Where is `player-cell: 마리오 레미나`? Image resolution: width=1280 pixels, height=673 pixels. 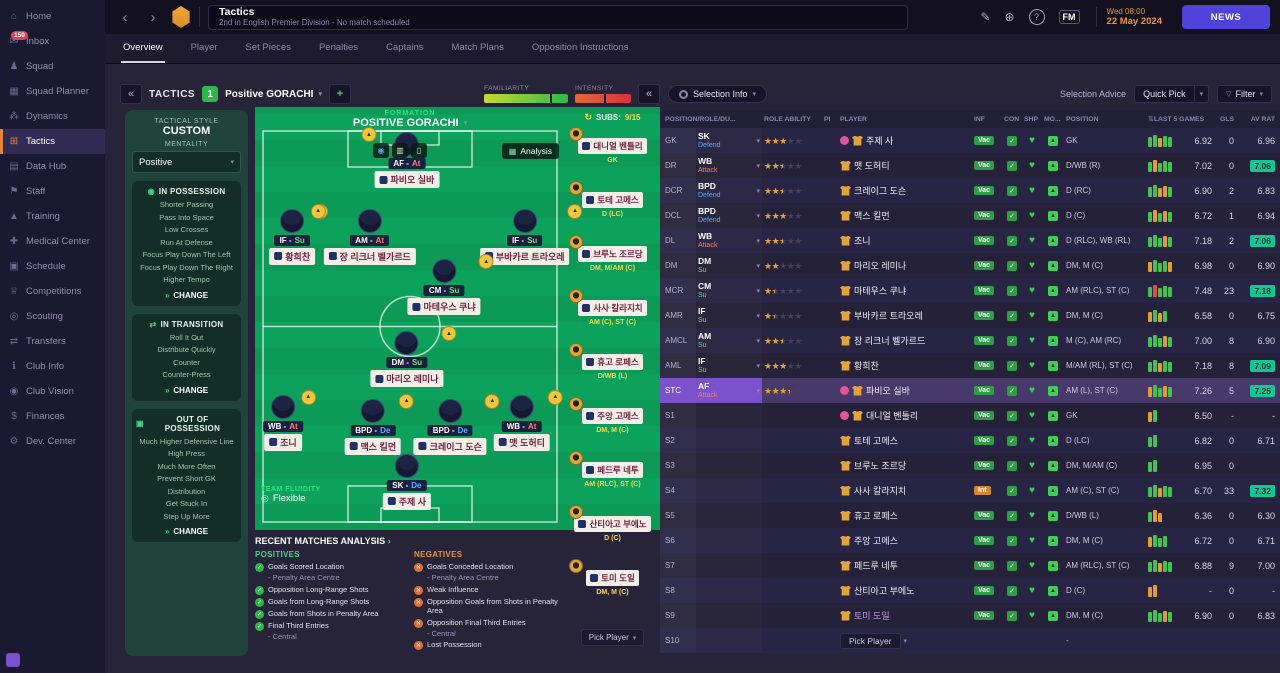 player-cell: 마리오 레미나 is located at coordinates (905, 265).